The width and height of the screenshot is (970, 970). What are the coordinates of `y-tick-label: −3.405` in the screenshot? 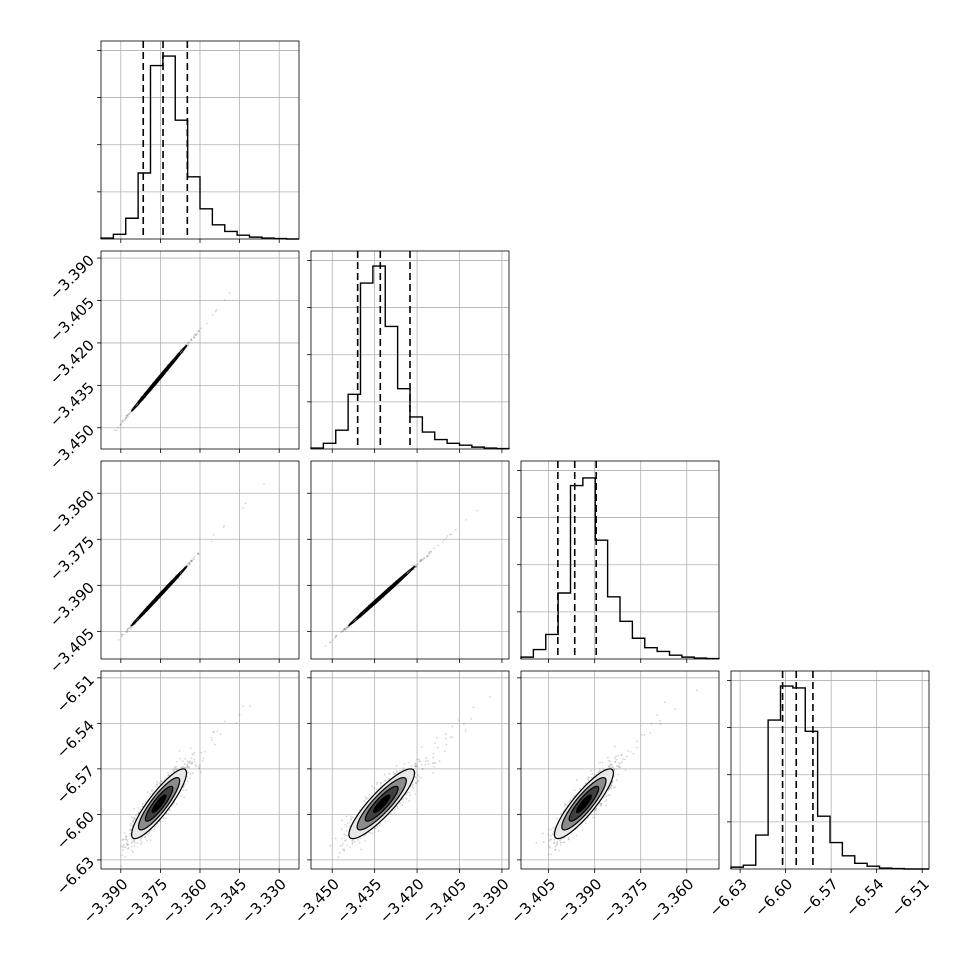 It's located at (72, 651).